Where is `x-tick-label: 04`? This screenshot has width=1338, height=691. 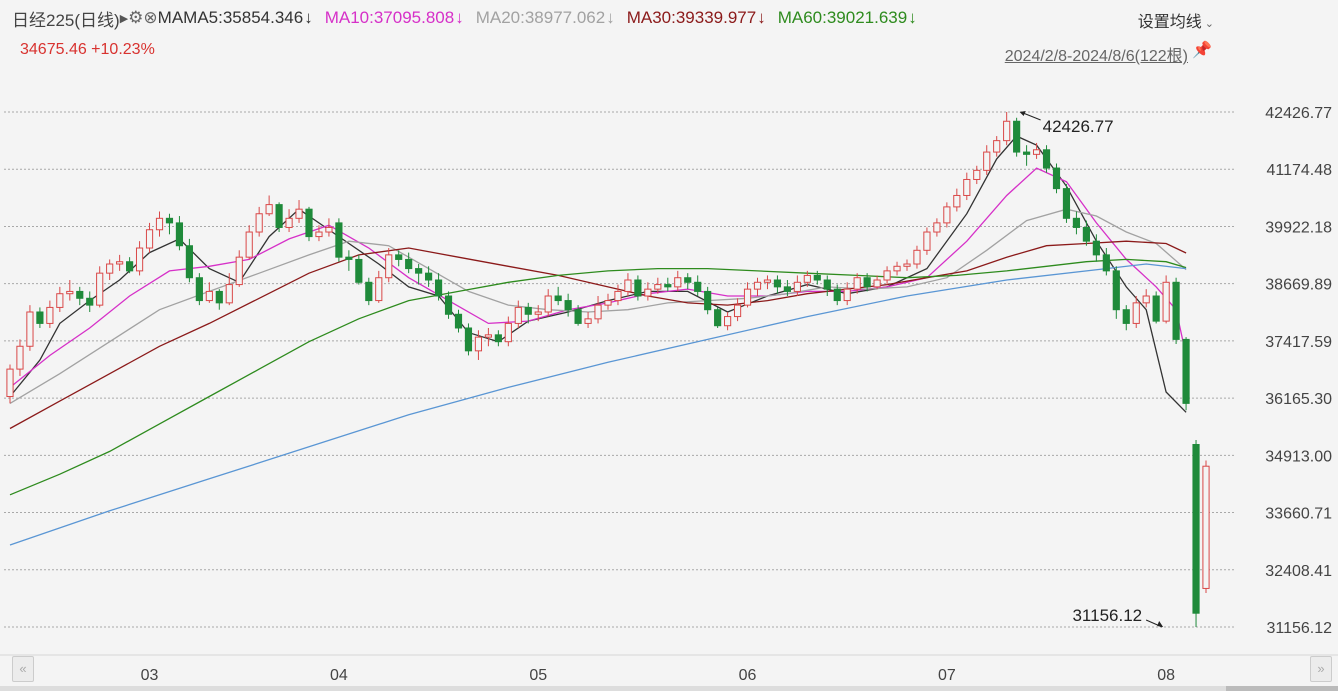 x-tick-label: 04 is located at coordinates (339, 675).